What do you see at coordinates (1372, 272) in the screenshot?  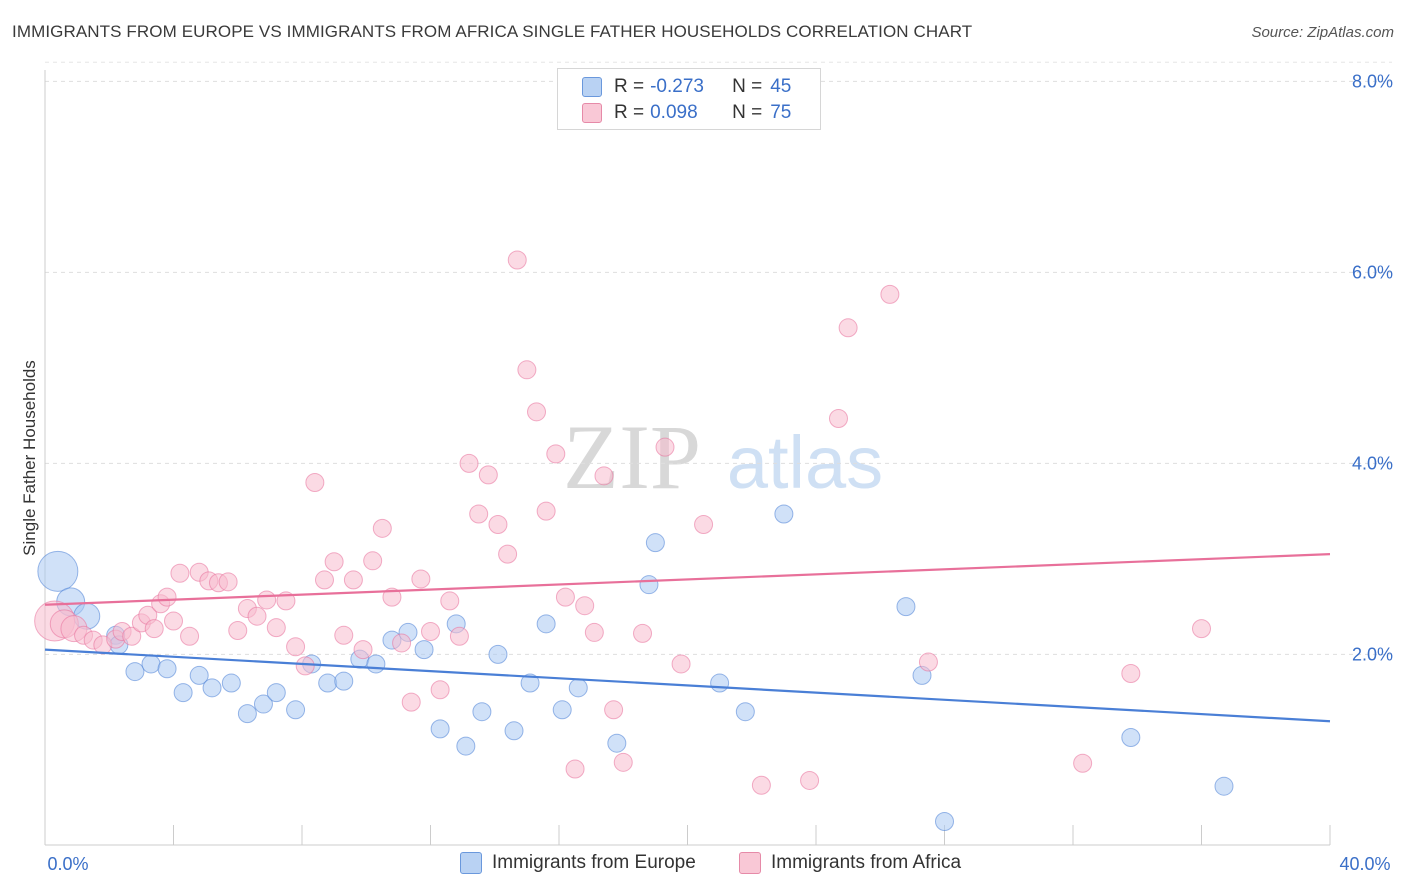 I see `y-tick-label: 6.0%` at bounding box center [1372, 272].